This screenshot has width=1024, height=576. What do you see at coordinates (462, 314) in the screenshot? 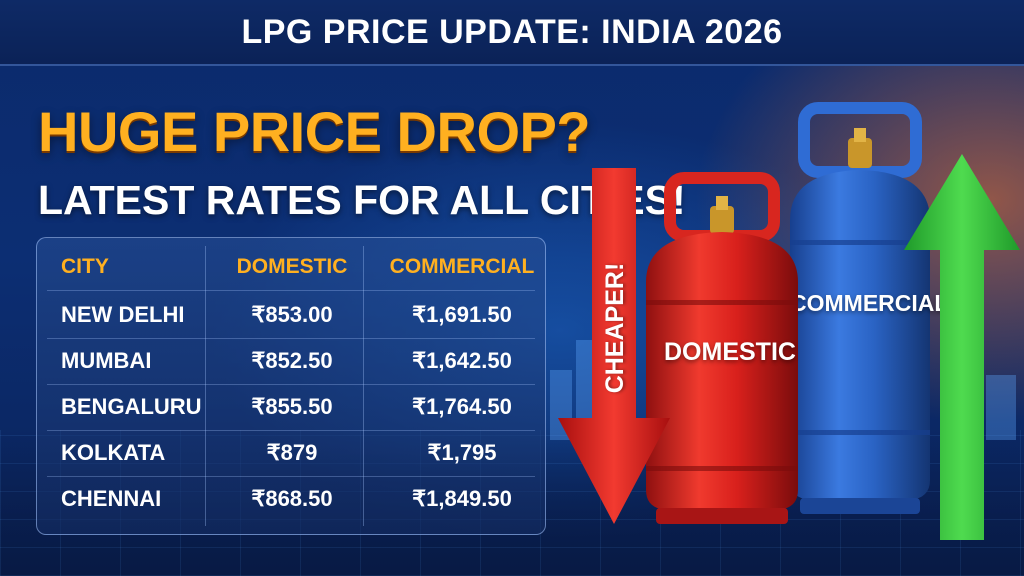
I see `commercial-price-cell: ₹1,691.50` at bounding box center [462, 314].